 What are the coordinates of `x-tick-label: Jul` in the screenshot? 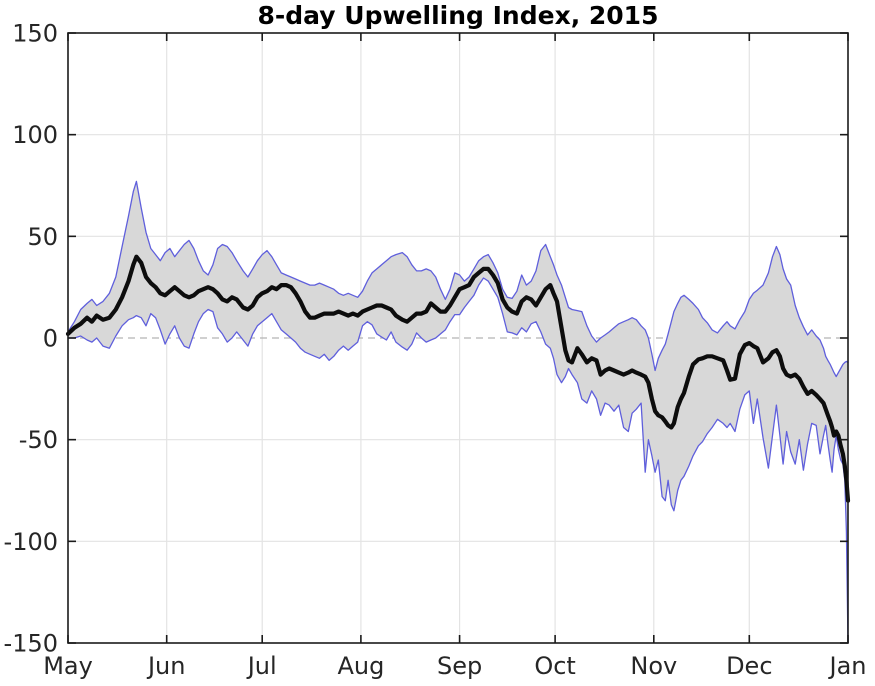 It's located at (261, 666).